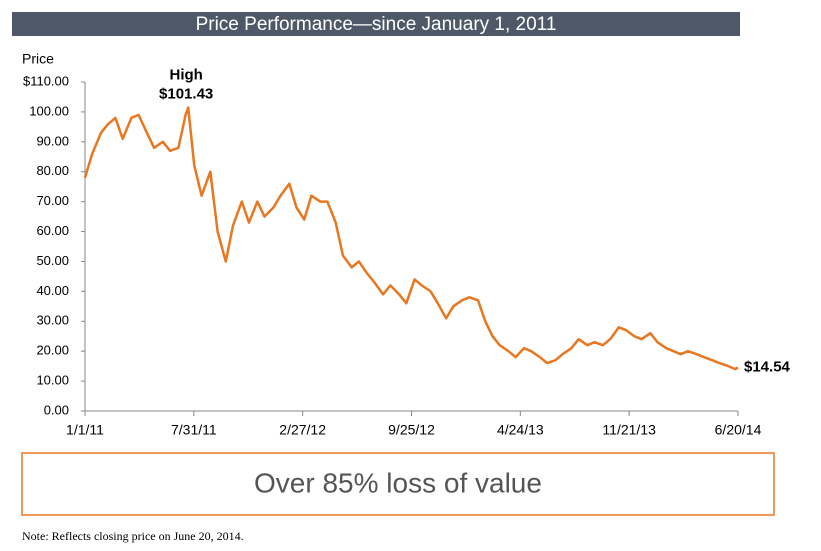 The image size is (821, 551). What do you see at coordinates (52, 350) in the screenshot?
I see `y-tick-label: 20.00` at bounding box center [52, 350].